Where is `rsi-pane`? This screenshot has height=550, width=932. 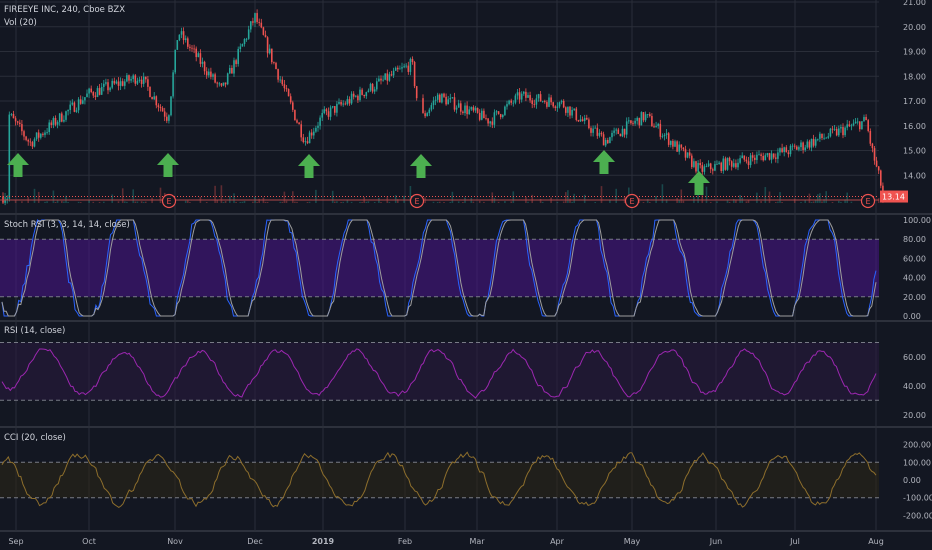
rsi-pane is located at coordinates (439, 371).